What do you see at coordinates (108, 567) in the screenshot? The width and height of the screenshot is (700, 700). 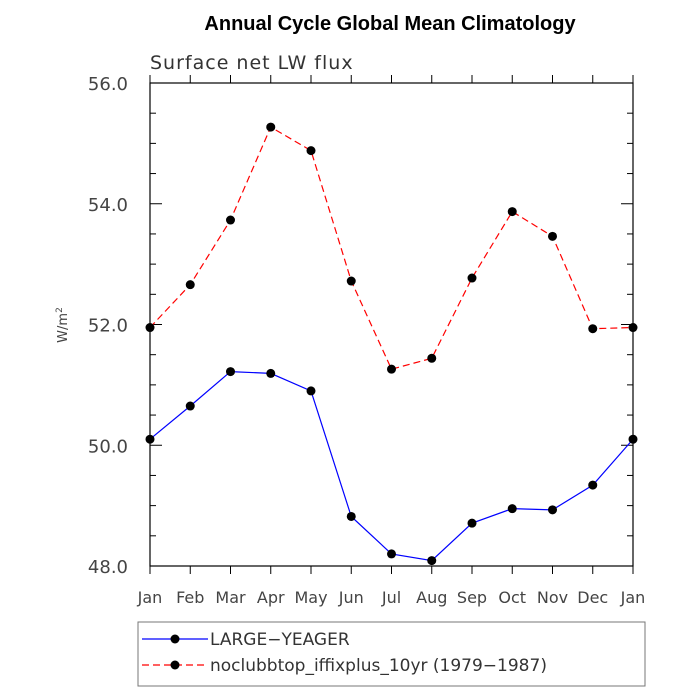 I see `y-tick-label: 48.0` at bounding box center [108, 567].